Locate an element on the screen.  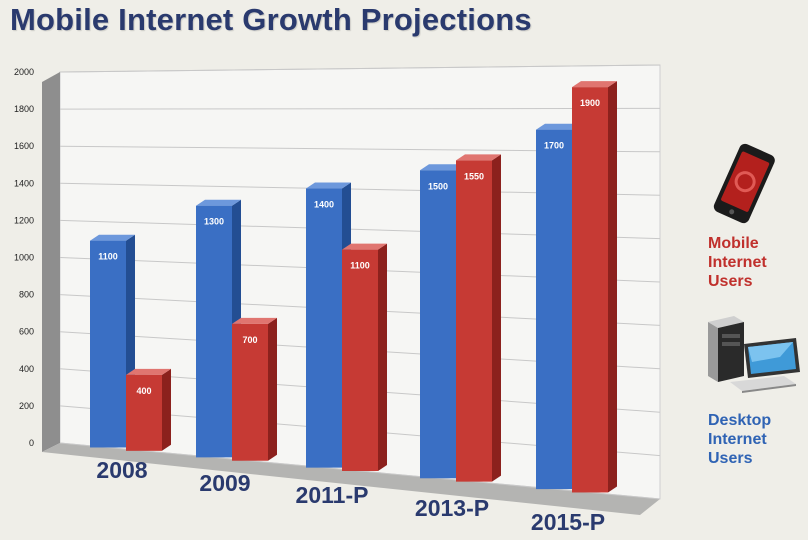
bar-value-label-mobile: 700 is located at coordinates (249, 340).